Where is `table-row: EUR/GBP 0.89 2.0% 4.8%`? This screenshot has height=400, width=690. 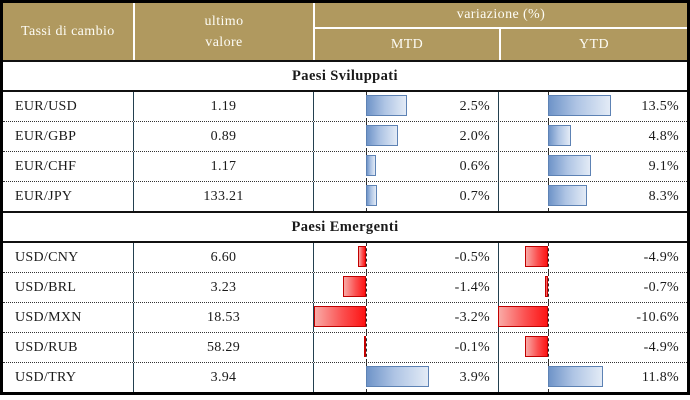 table-row: EUR/GBP 0.89 2.0% 4.8% is located at coordinates (345, 137).